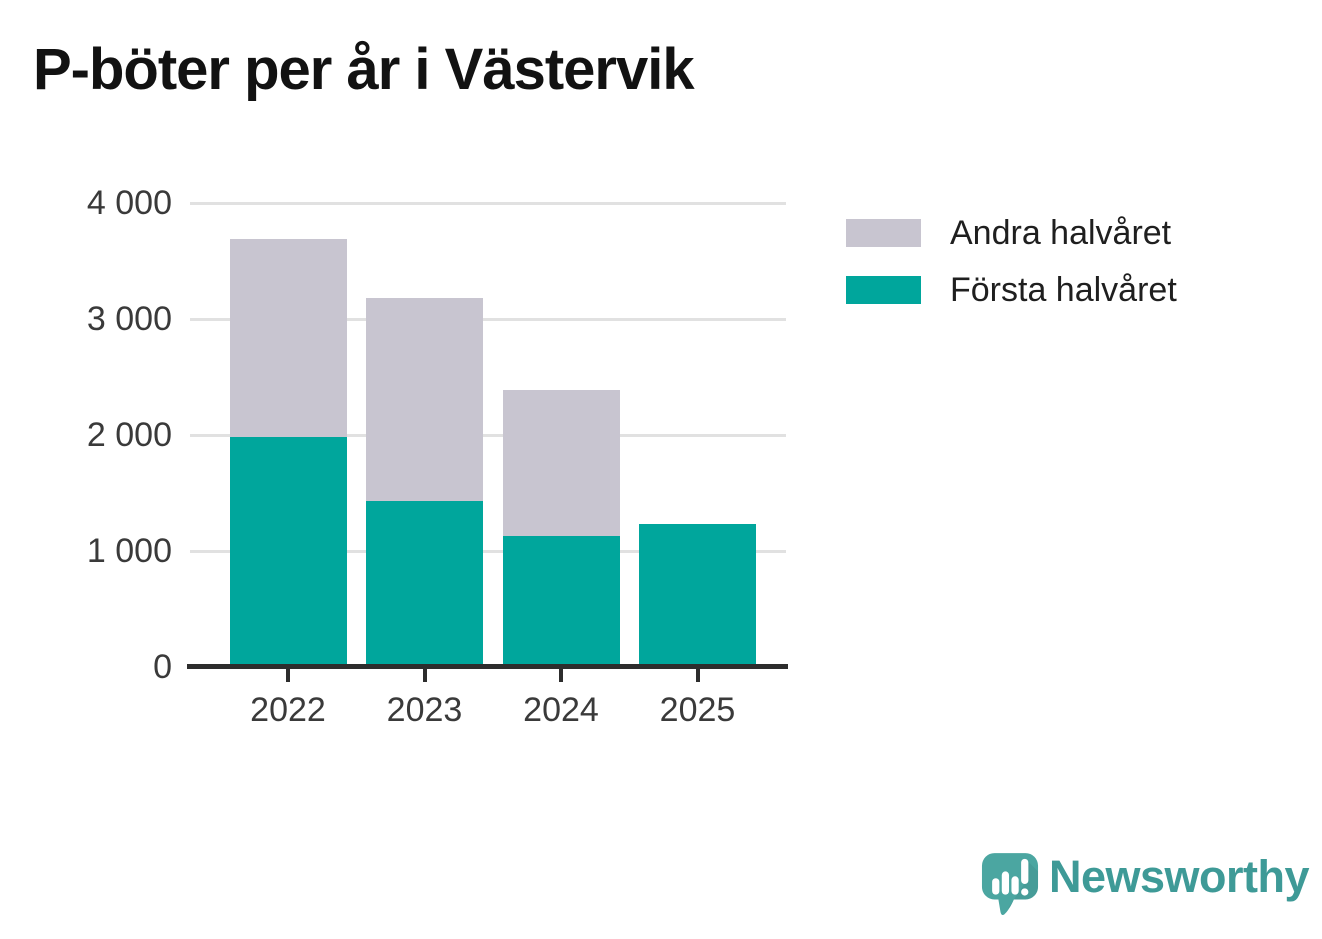 This screenshot has height=939, width=1322. Describe the element at coordinates (129, 319) in the screenshot. I see `y-axis-tick-label: 3 000` at that location.